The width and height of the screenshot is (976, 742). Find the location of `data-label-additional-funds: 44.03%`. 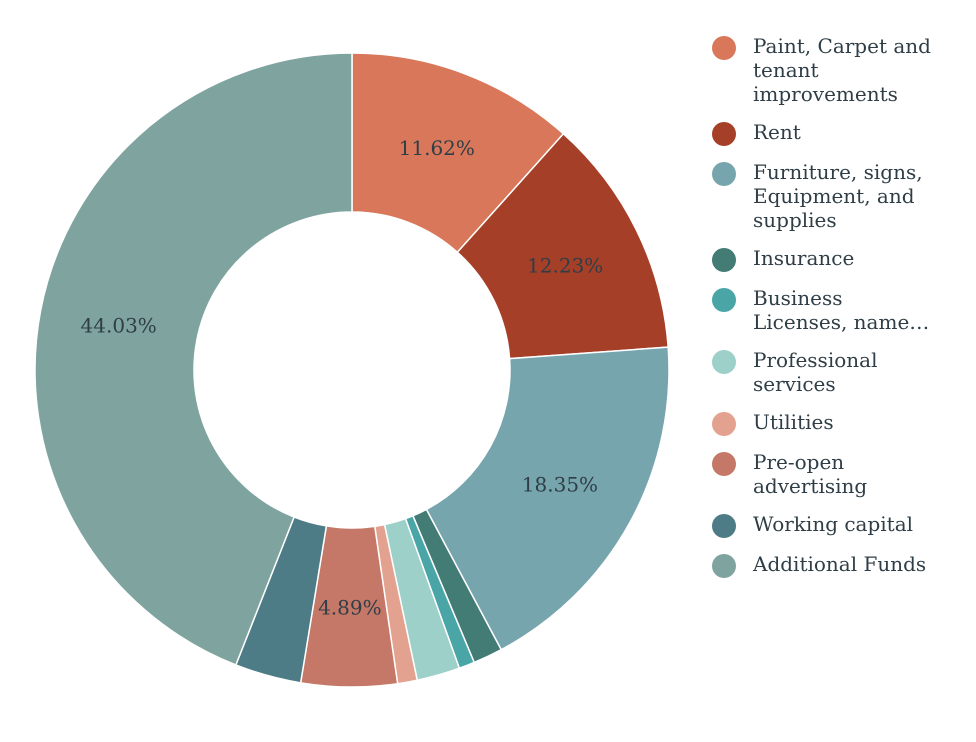

data-label-additional-funds: 44.03% is located at coordinates (119, 326).